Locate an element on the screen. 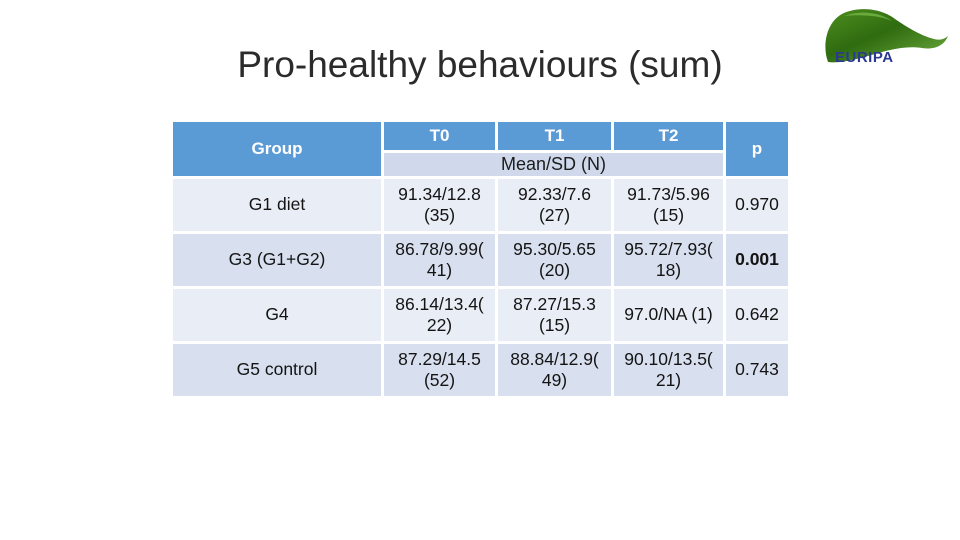 The height and width of the screenshot is (540, 960). t1-cell: 95.30/5.65 (20) is located at coordinates (554, 260).